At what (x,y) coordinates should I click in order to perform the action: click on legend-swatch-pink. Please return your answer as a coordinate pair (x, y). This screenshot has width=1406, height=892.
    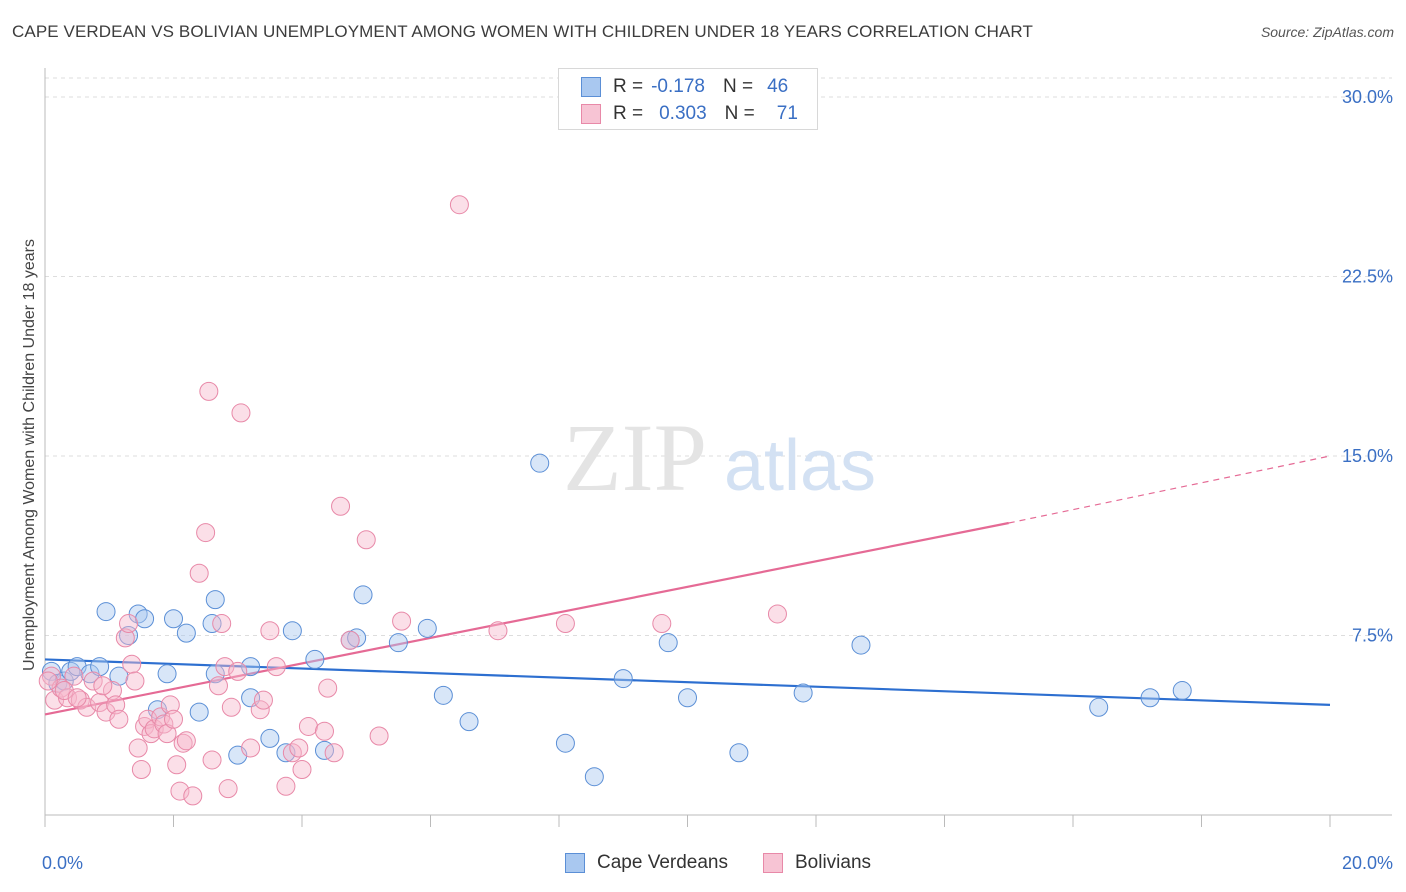
    Looking at the image, I should click on (591, 114).